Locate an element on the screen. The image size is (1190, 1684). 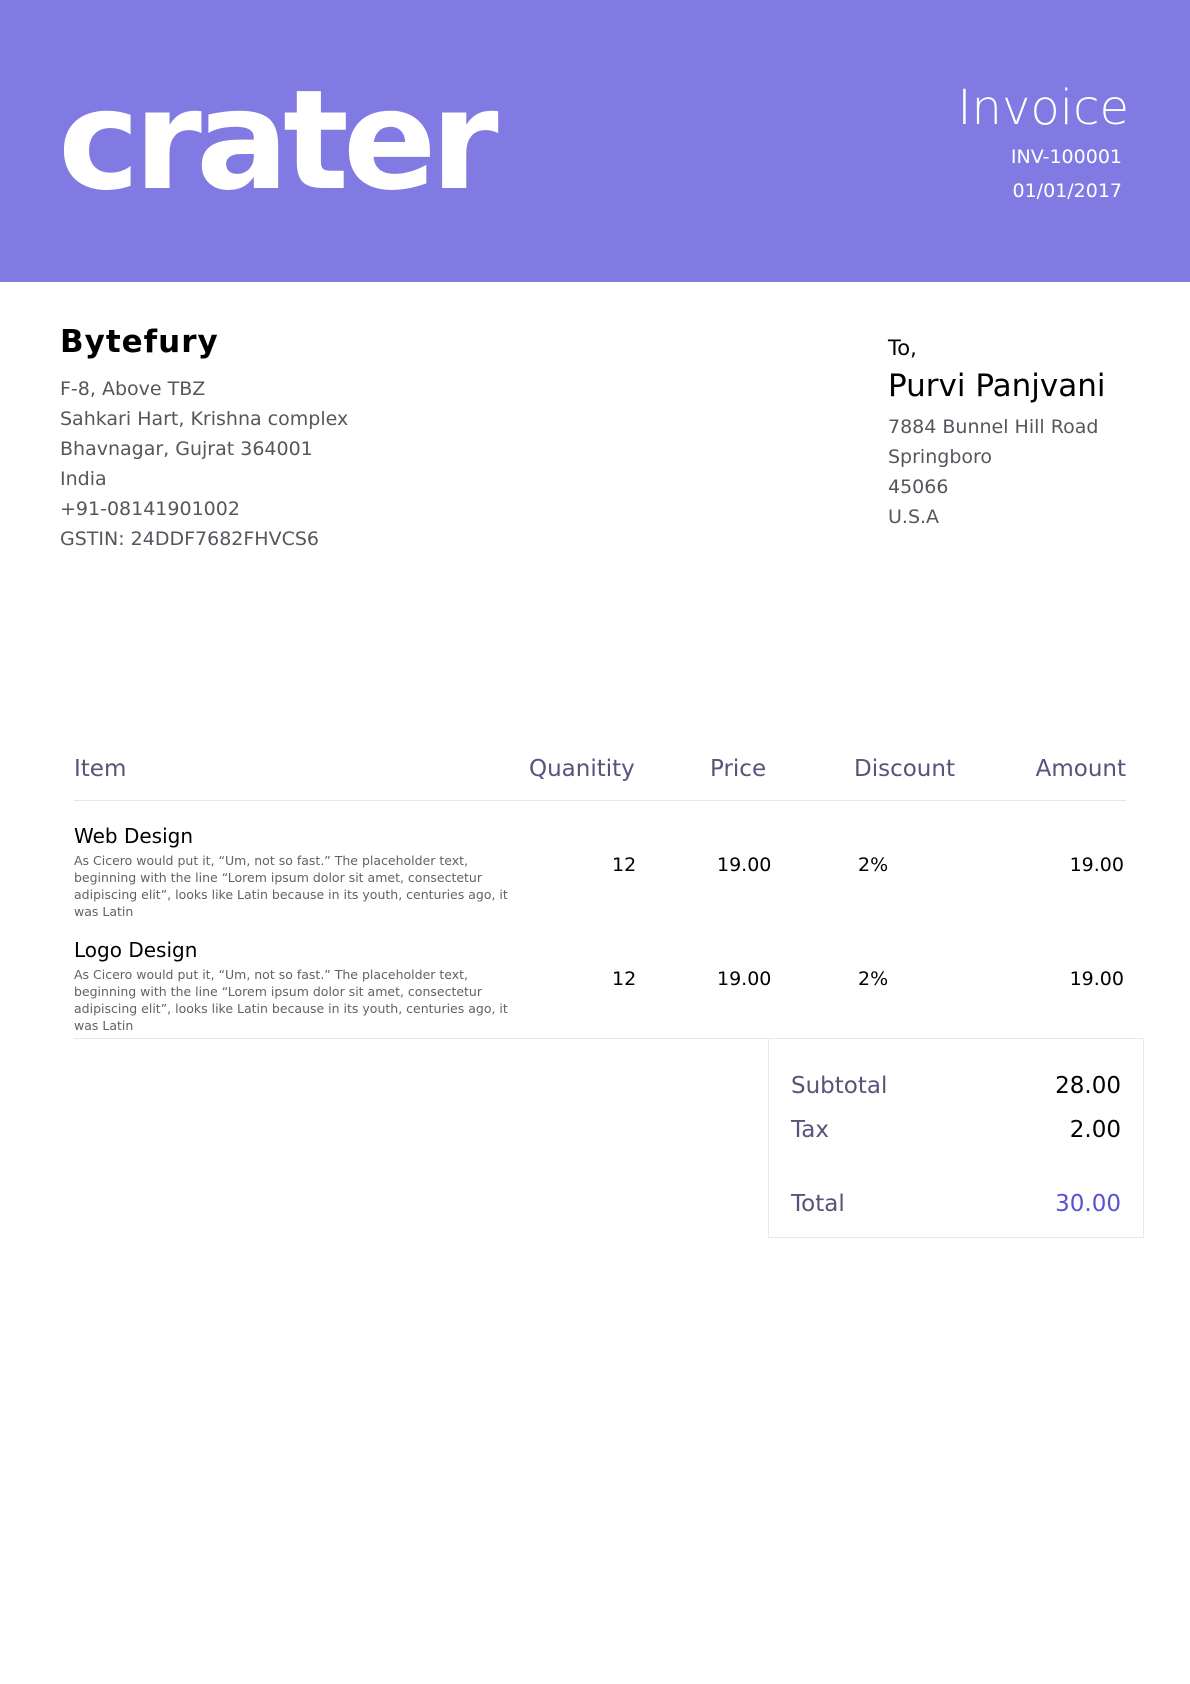
address-line: 45066 is located at coordinates (918, 487).